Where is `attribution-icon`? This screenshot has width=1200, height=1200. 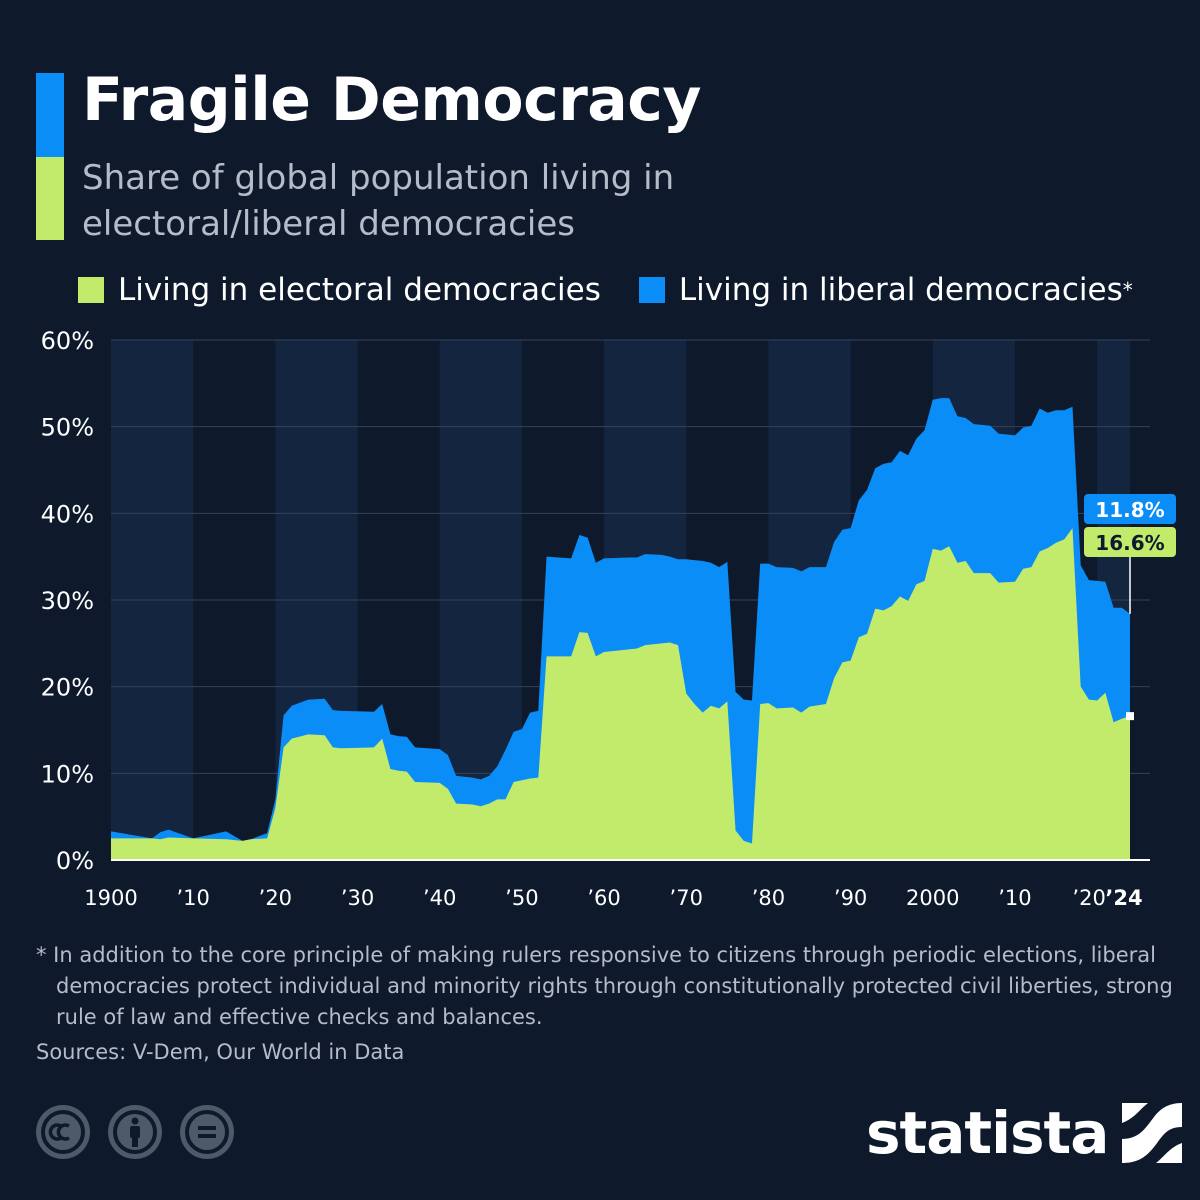 attribution-icon is located at coordinates (135, 1132).